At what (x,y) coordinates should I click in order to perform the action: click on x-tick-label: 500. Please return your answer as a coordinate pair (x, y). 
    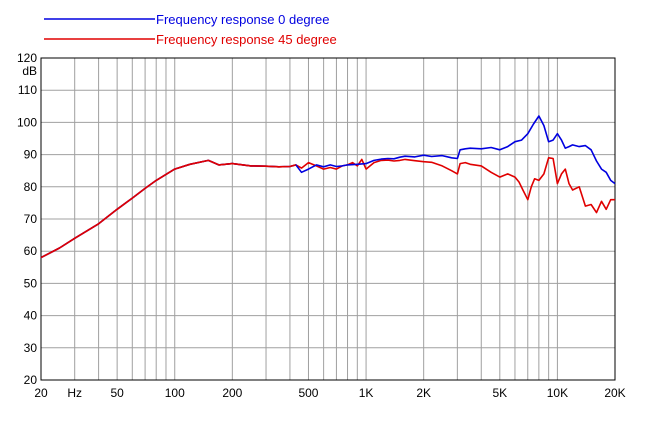
    Looking at the image, I should click on (308, 393).